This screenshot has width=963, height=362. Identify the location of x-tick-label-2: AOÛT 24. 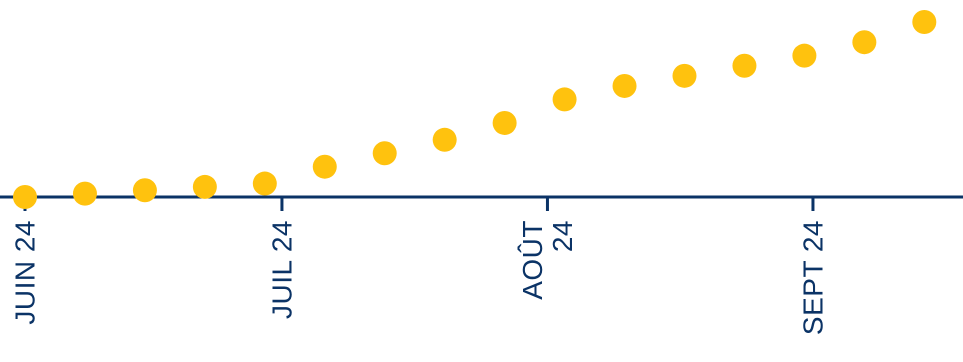
(547, 260).